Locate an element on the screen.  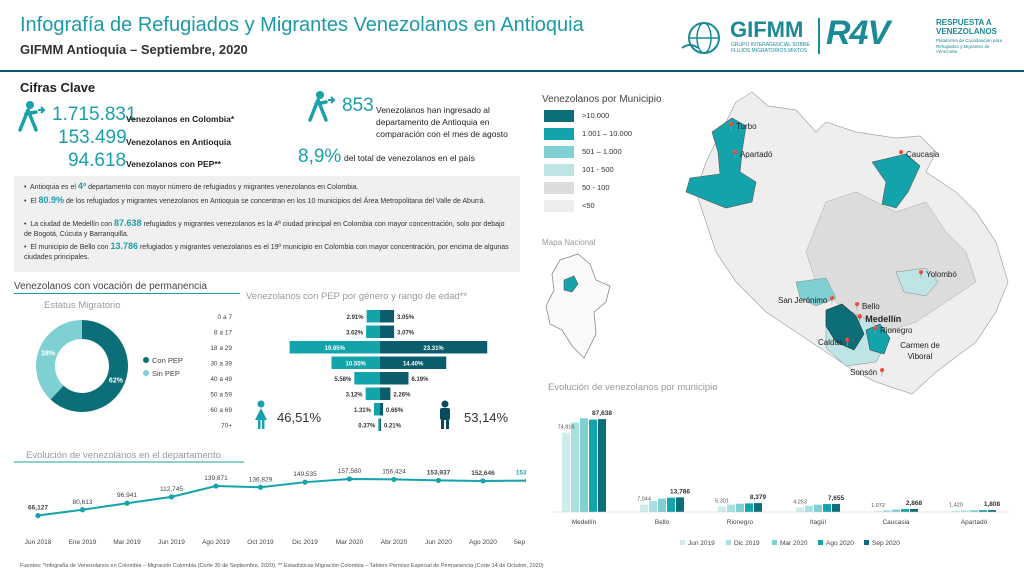
key-figures-title: Cifras Clave is located at coordinates (58, 87).